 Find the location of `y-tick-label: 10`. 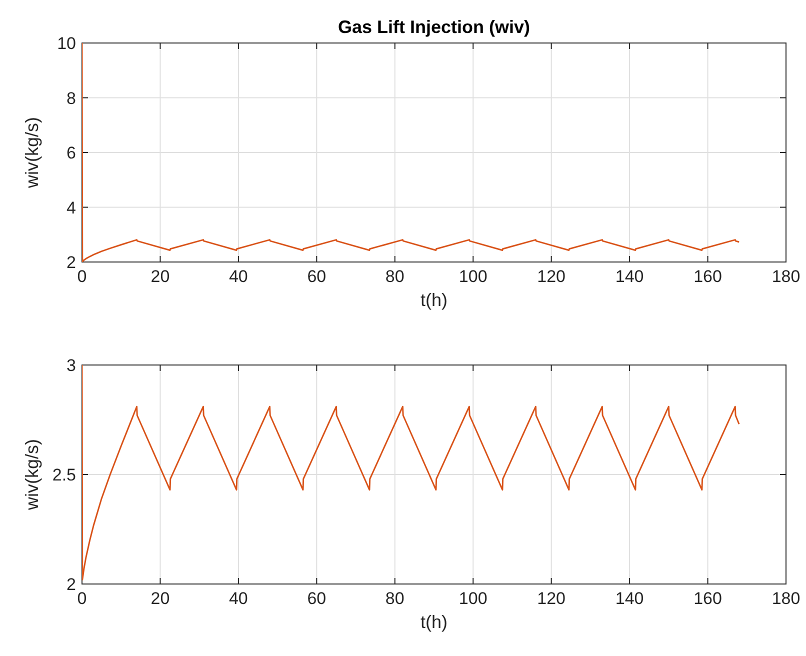

y-tick-label: 10 is located at coordinates (66, 43).